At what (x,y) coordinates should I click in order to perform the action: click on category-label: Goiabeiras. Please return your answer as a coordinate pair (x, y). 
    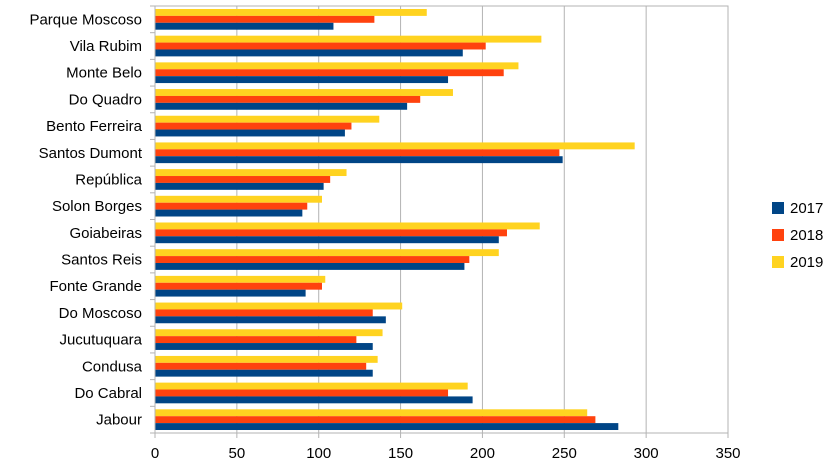
    Looking at the image, I should click on (105, 233).